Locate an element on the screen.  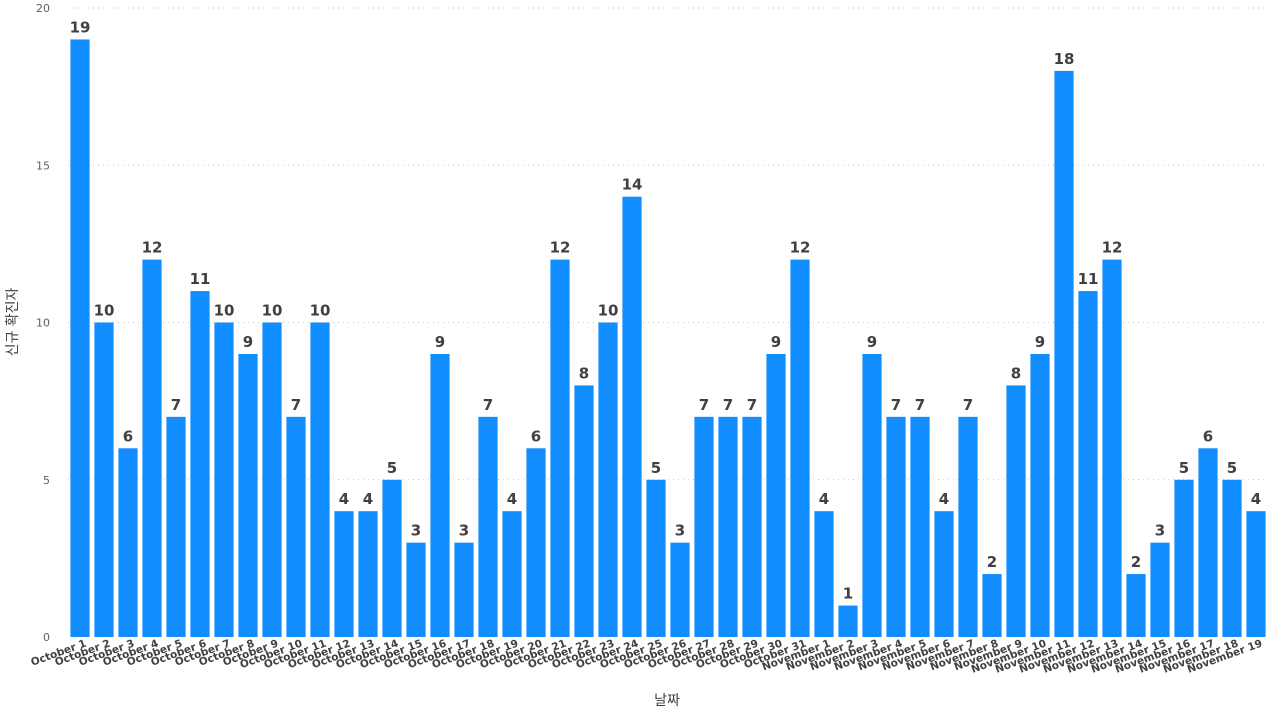
bar-value-label: 1 is located at coordinates (848, 594).